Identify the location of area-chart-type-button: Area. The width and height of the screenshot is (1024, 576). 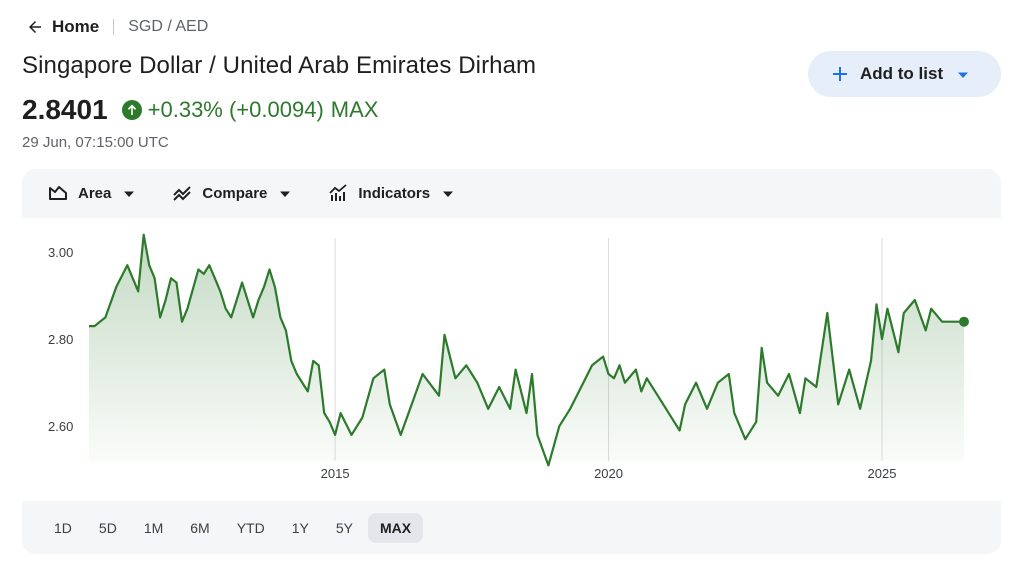
(91, 193).